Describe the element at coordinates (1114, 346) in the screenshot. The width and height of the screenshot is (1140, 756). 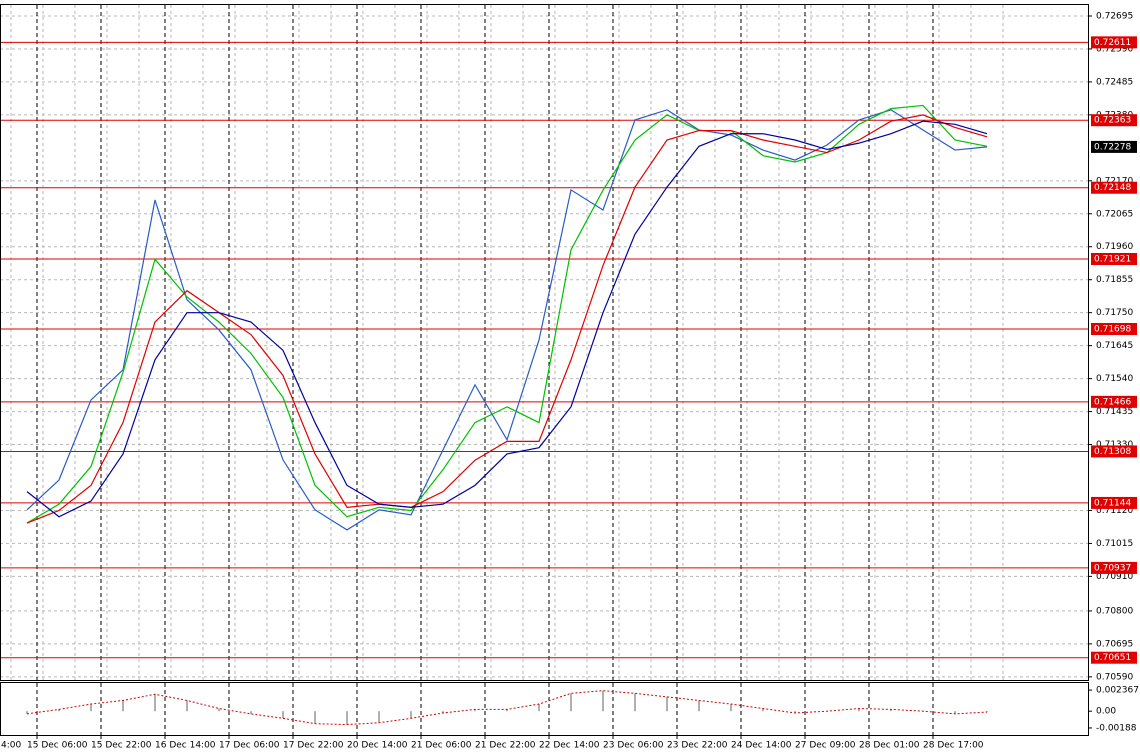
I see `y-tick-label: 0.71645` at that location.